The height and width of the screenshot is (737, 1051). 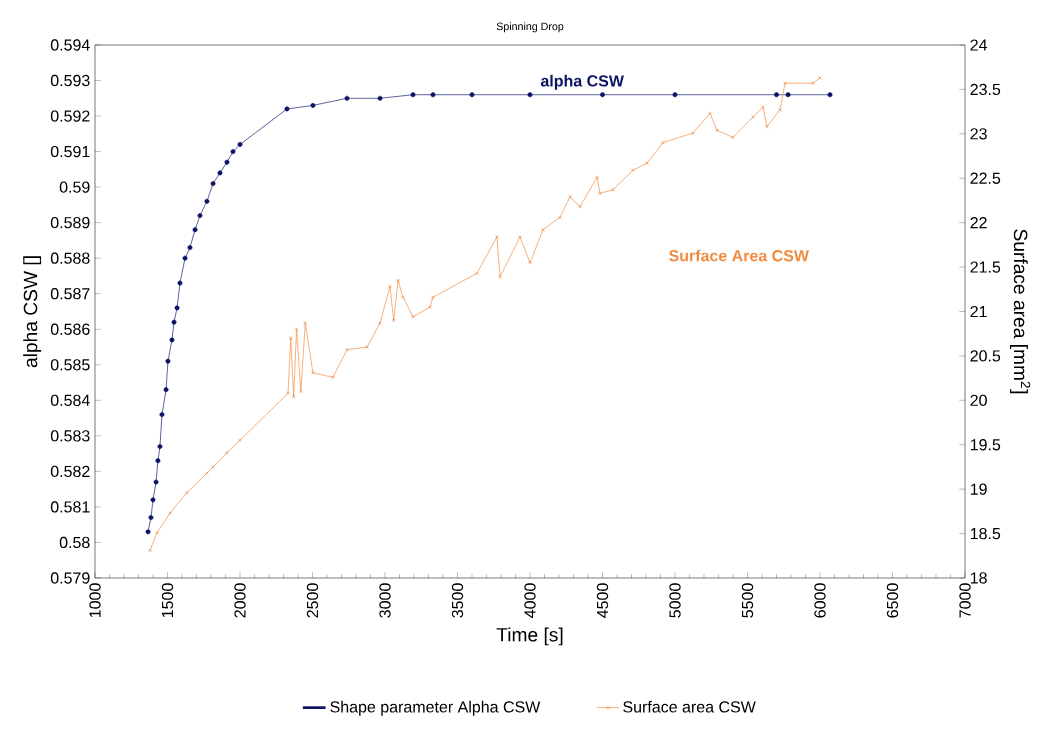 I want to click on y-tick-label: 0.583, so click(x=70, y=436).